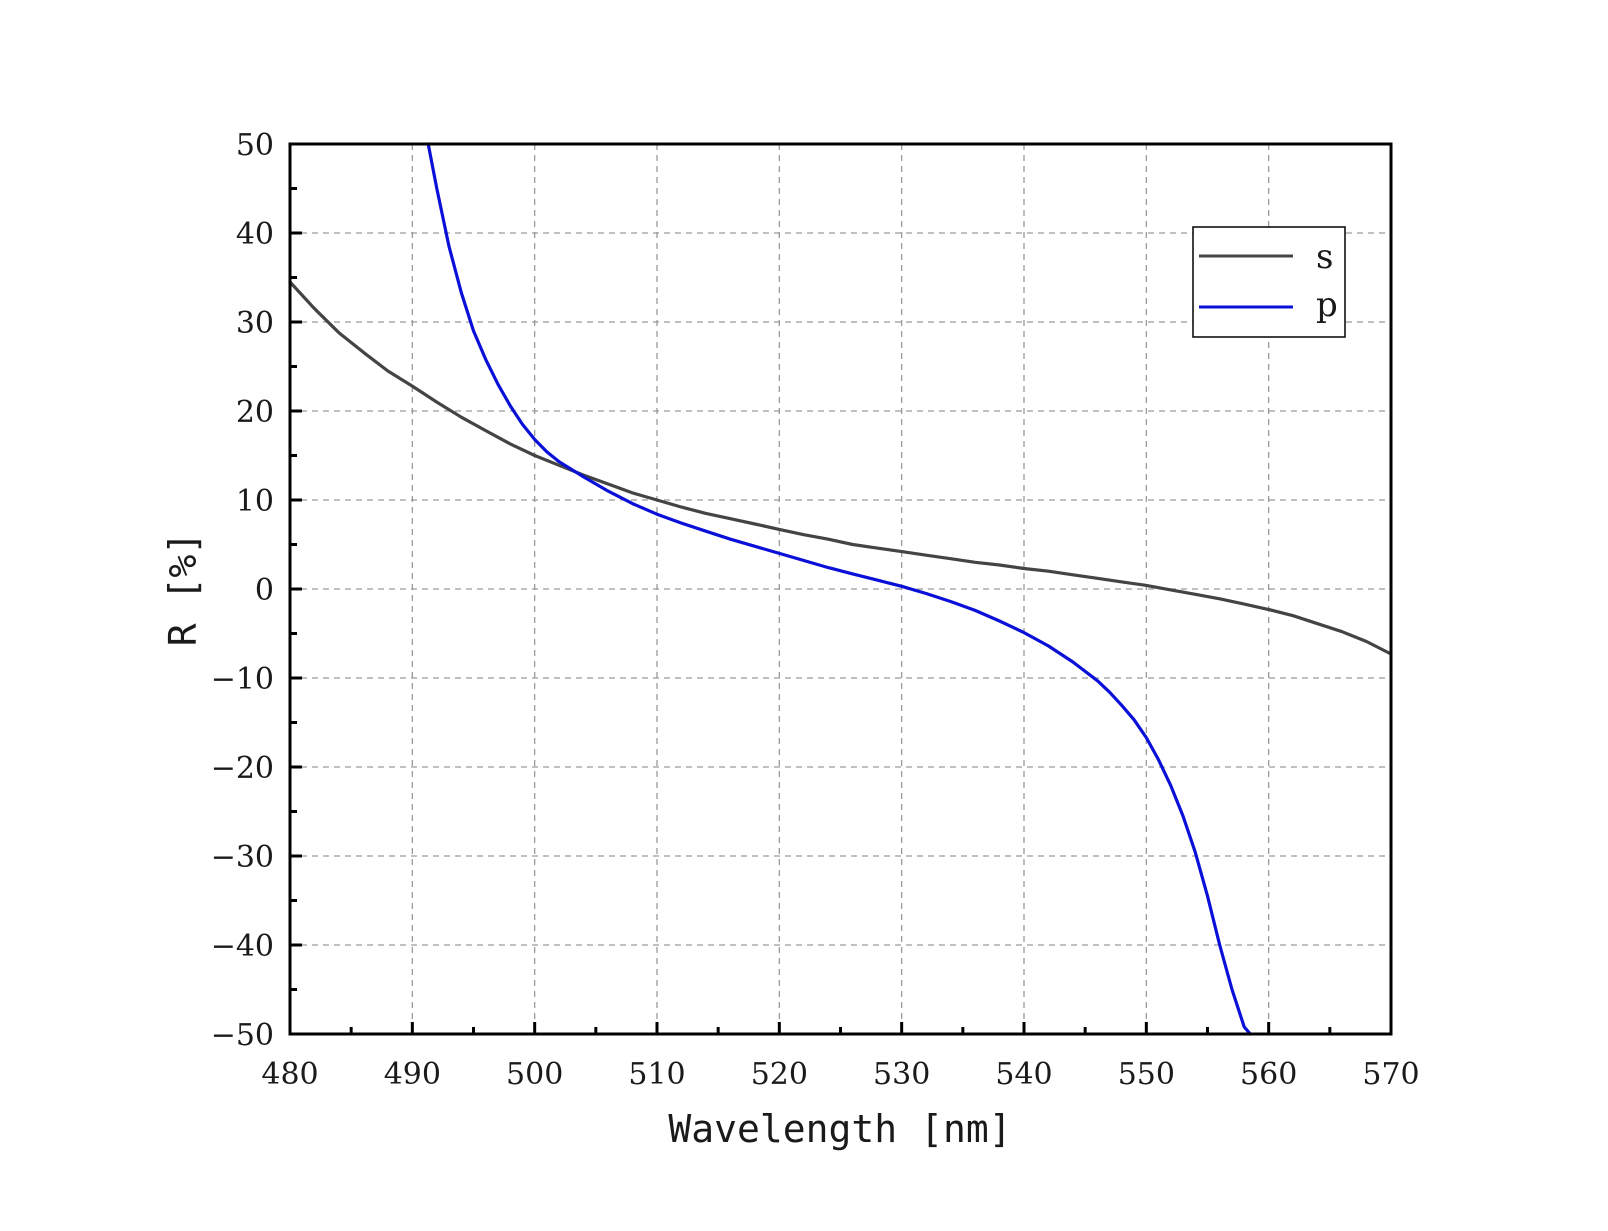 This screenshot has width=1608, height=1231. Describe the element at coordinates (1327, 305) in the screenshot. I see `legend-label-p: p` at that location.